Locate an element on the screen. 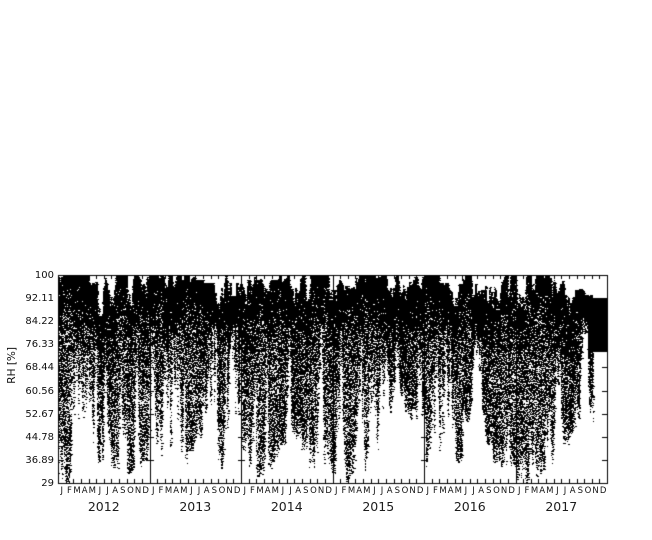 The height and width of the screenshot is (540, 652). year-label: 2017 is located at coordinates (561, 506).